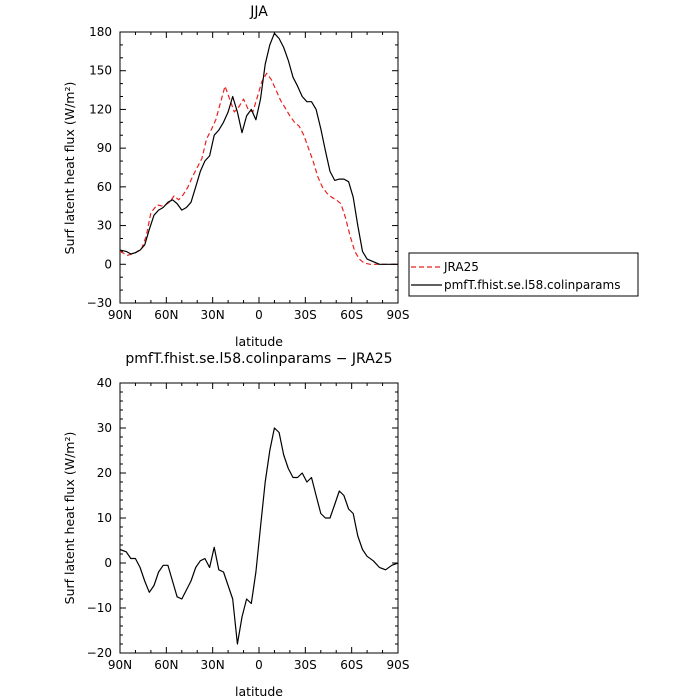  Describe the element at coordinates (99, 653) in the screenshot. I see `y-tick-label: −20` at that location.